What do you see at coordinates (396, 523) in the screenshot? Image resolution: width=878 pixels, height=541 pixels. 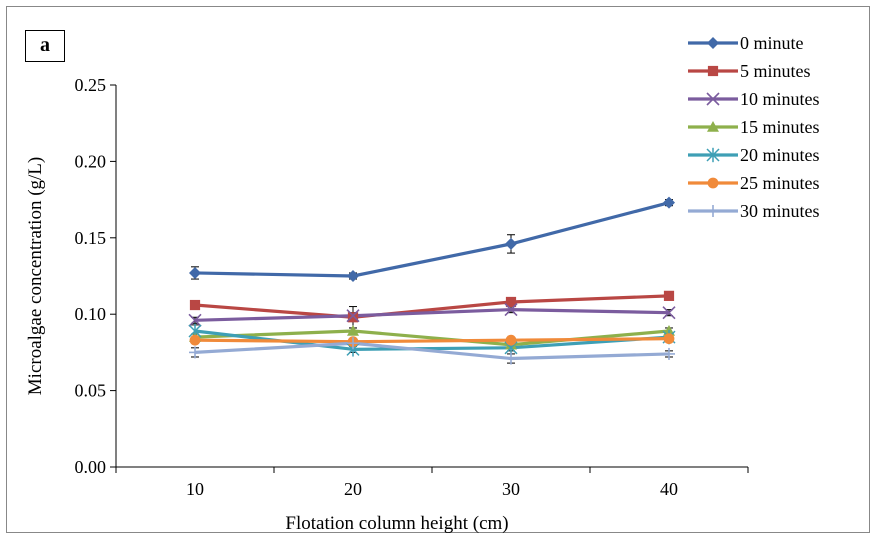 I see `x-axis-label: Flotation column height (cm)` at bounding box center [396, 523].